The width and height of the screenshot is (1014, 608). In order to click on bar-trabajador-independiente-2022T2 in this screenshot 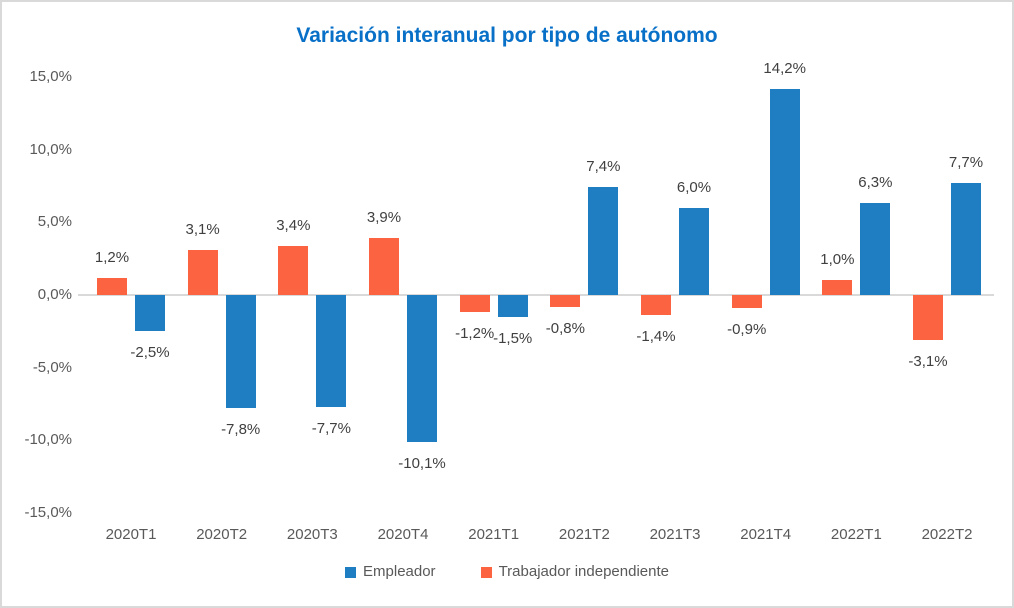, I will do `click(928, 318)`.